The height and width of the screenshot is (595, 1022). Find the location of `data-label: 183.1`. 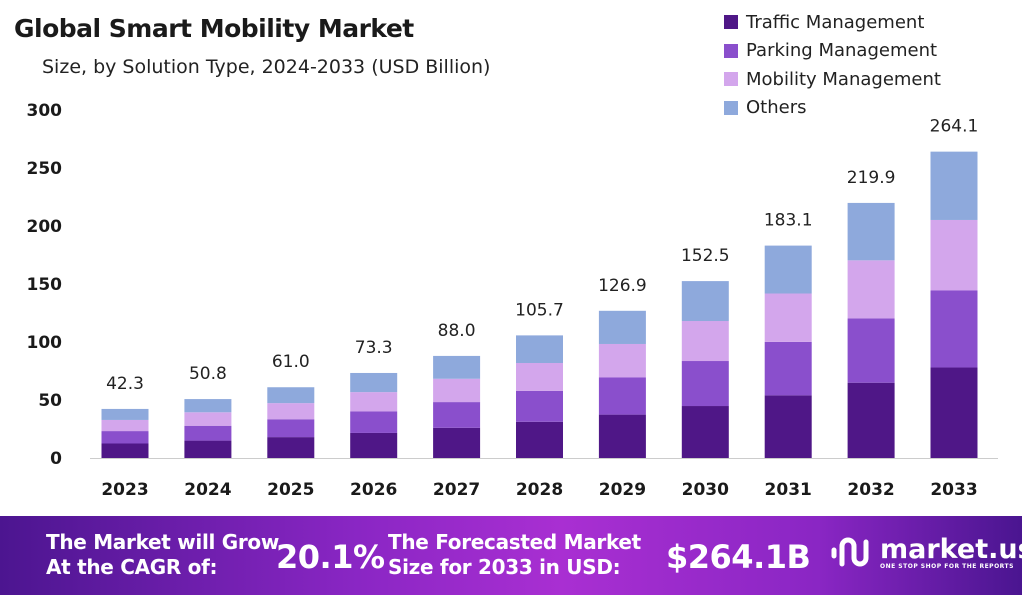

data-label: 183.1 is located at coordinates (788, 221).